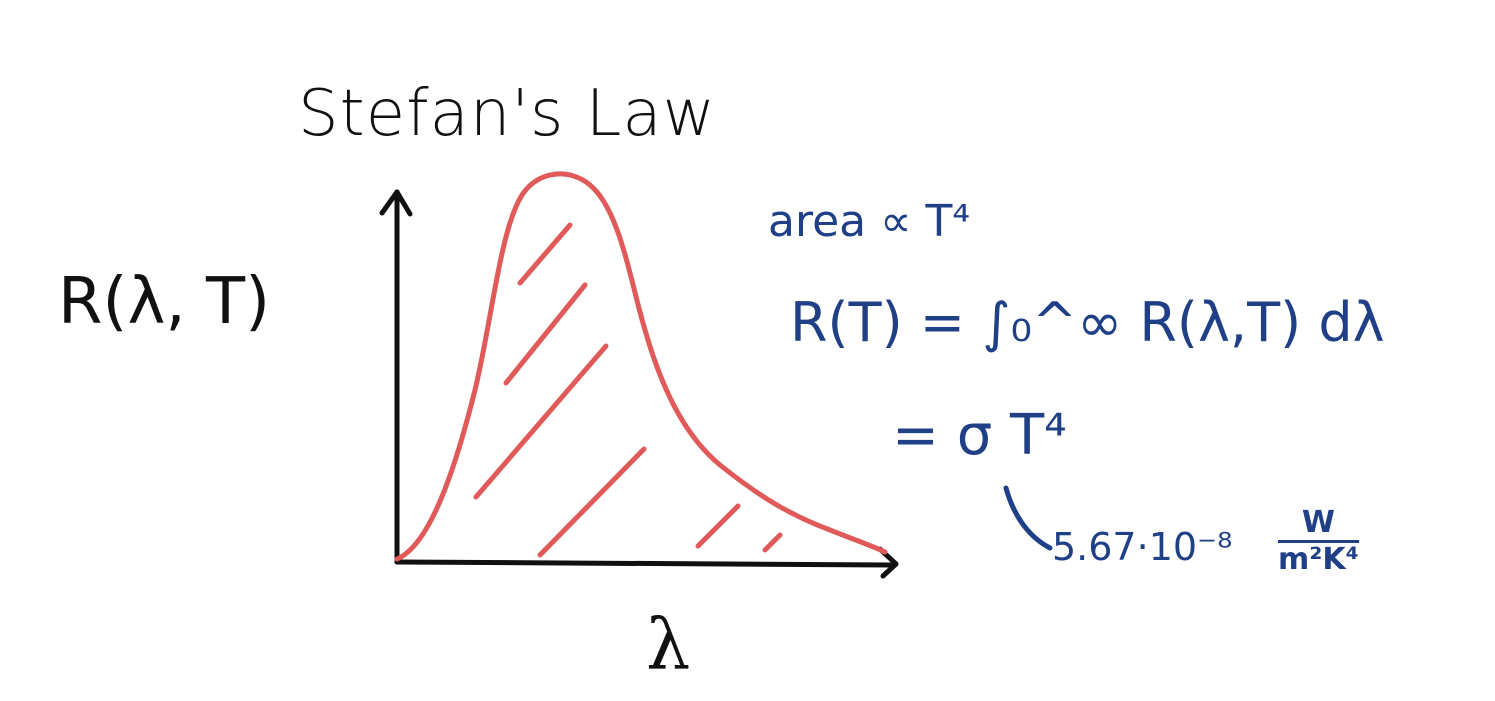 This screenshot has width=1495, height=701. I want to click on y-axis-label: R(λ, T), so click(164, 302).